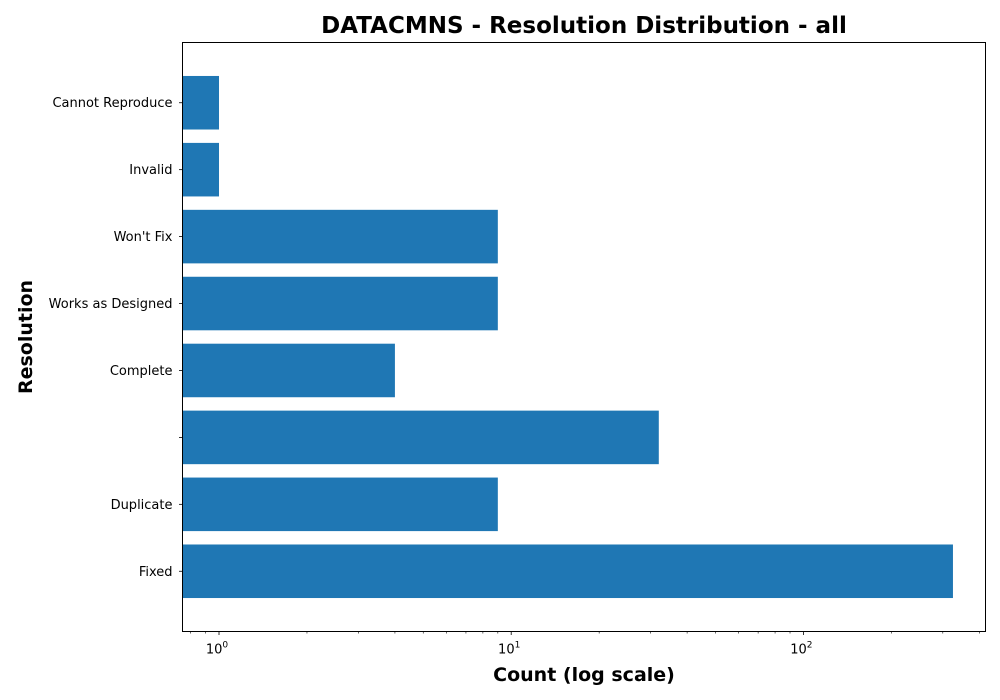 The width and height of the screenshot is (1000, 700). I want to click on y-tick-label-fixed: Fixed, so click(156, 572).